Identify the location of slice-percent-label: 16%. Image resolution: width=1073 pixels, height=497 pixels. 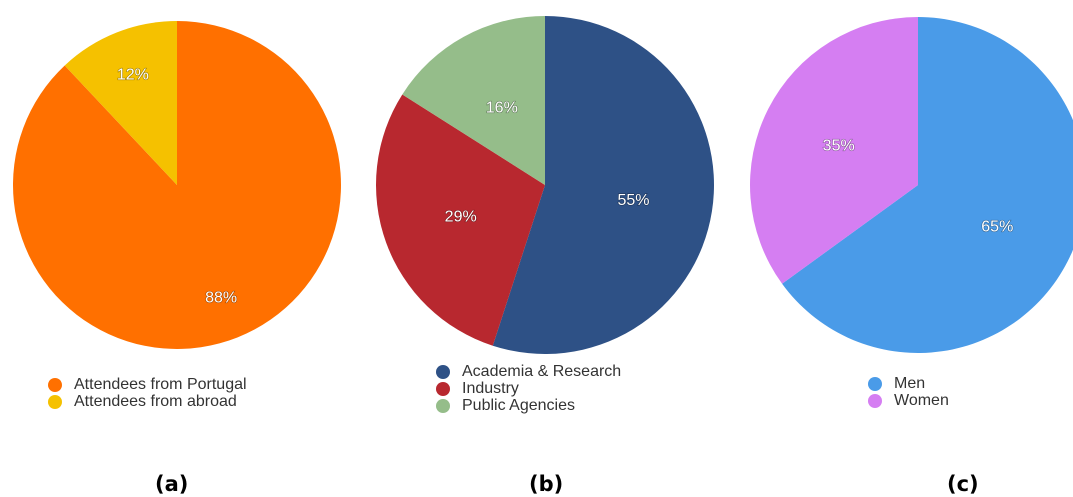
(502, 108).